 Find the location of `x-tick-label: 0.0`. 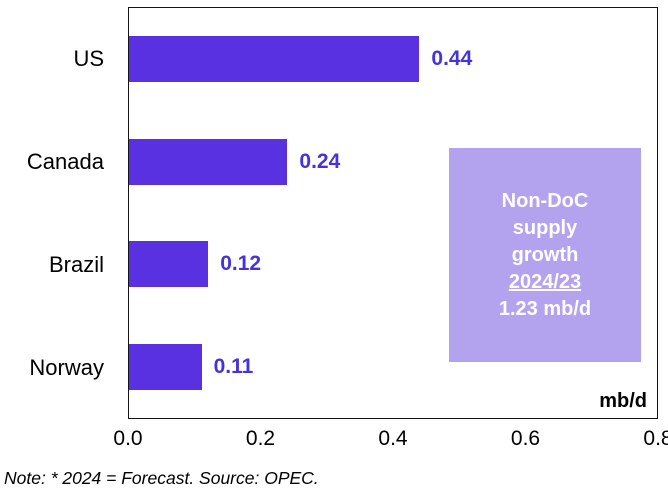

x-tick-label: 0.0 is located at coordinates (128, 438).